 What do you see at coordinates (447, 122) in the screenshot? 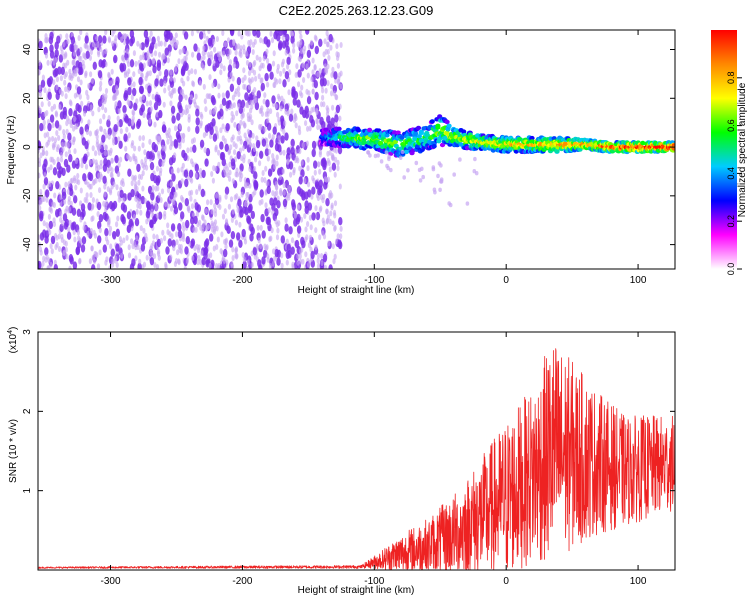
I see `signal-point` at bounding box center [447, 122].